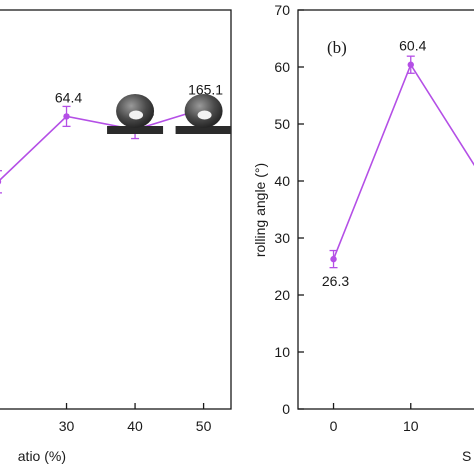  I want to click on series-line-b, so click(403, 161).